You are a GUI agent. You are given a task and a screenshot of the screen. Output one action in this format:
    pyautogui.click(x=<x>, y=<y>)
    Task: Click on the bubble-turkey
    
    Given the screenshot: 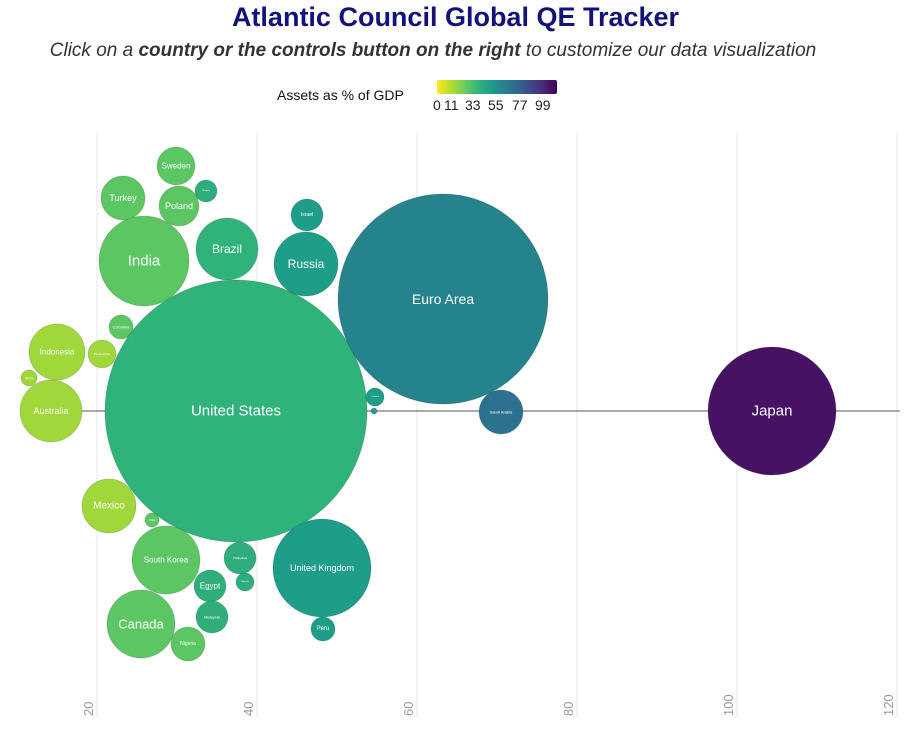 What is the action you would take?
    pyautogui.click(x=123, y=198)
    